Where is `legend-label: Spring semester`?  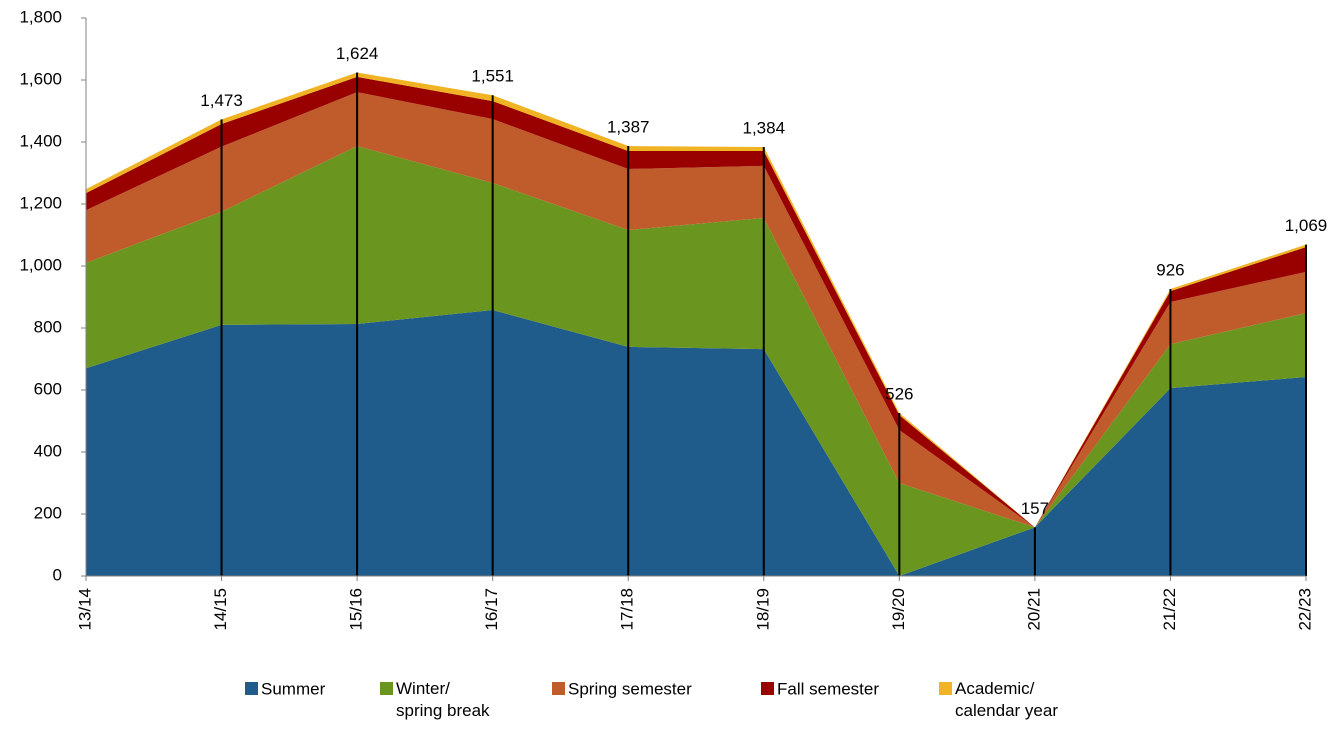 legend-label: Spring semester is located at coordinates (630, 688).